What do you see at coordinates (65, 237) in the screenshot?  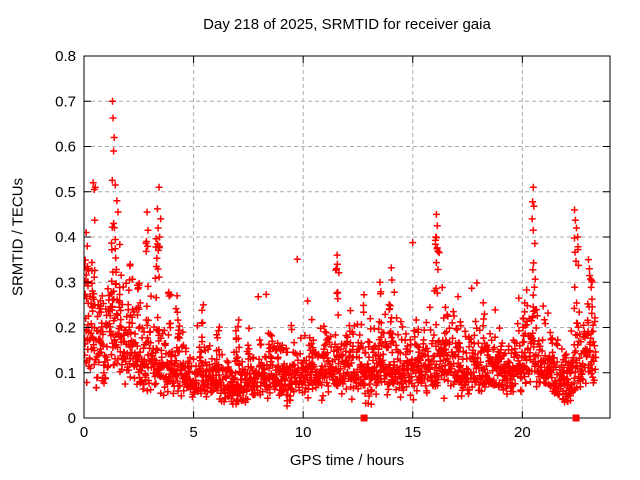 I see `y-tick-label: 0.4` at bounding box center [65, 237].